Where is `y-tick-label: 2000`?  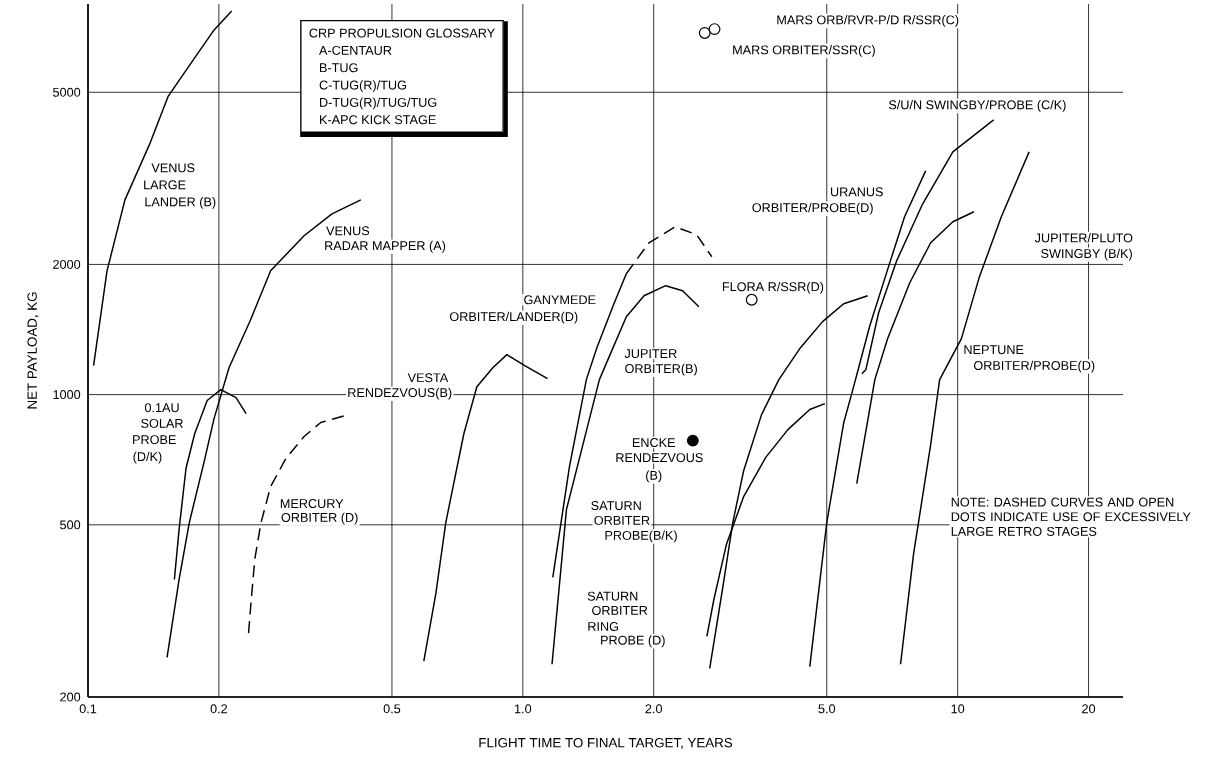 y-tick-label: 2000 is located at coordinates (67, 264).